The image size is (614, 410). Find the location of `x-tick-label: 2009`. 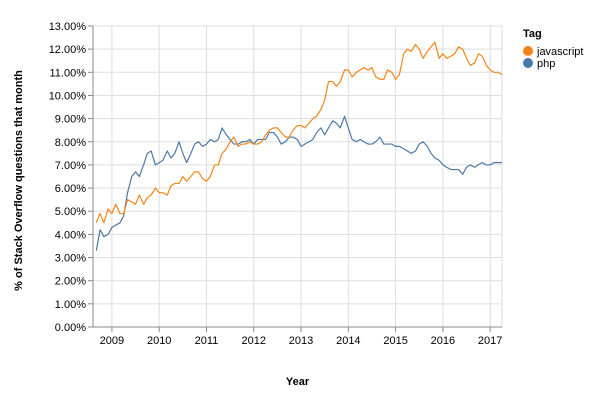

x-tick-label: 2009 is located at coordinates (112, 341).